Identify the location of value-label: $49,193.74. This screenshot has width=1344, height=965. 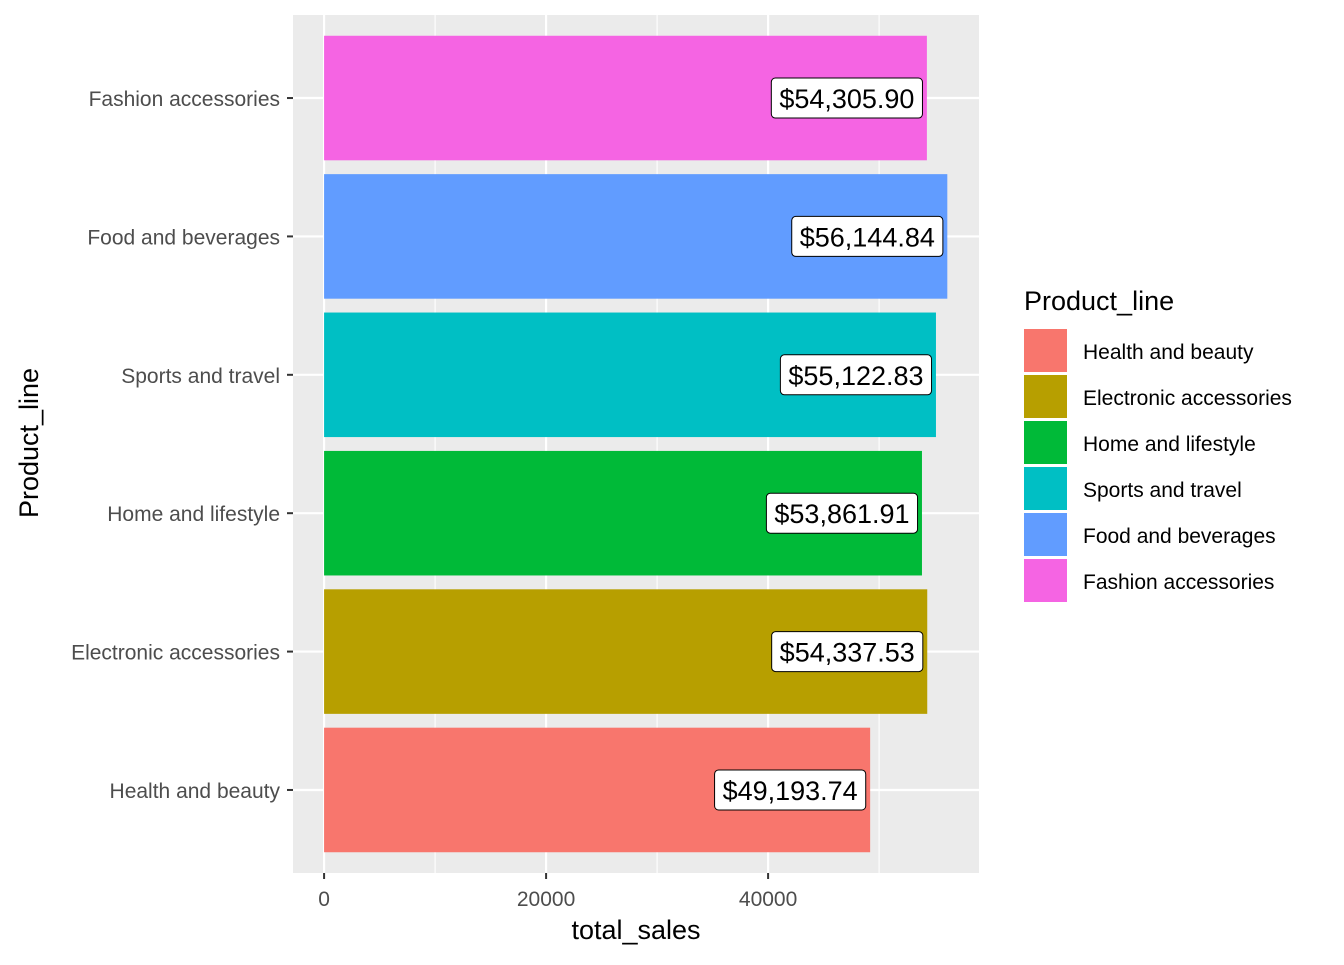
(790, 790).